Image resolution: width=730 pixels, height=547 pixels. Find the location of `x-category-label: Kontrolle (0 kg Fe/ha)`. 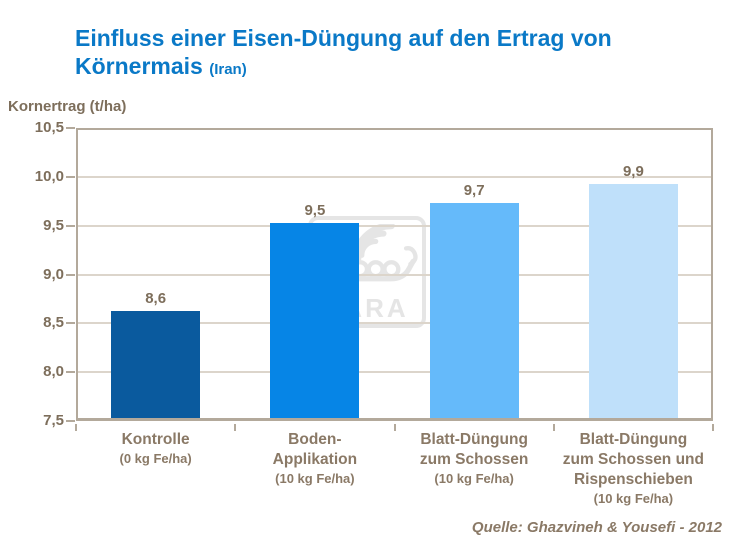

x-category-label: Kontrolle (0 kg Fe/ha) is located at coordinates (156, 448).